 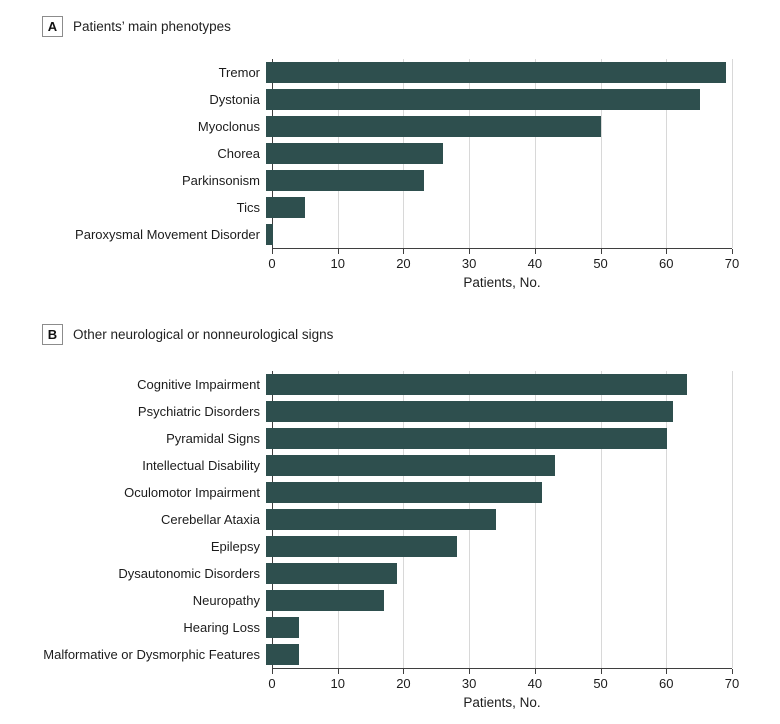 What do you see at coordinates (732, 683) in the screenshot?
I see `x-tick-label: 70` at bounding box center [732, 683].